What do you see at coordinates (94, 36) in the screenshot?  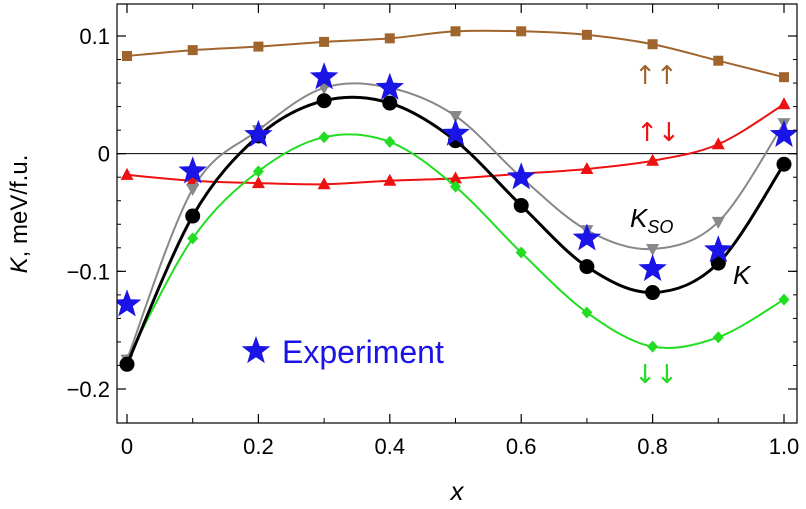 I see `y-tick-label: 0.1` at bounding box center [94, 36].